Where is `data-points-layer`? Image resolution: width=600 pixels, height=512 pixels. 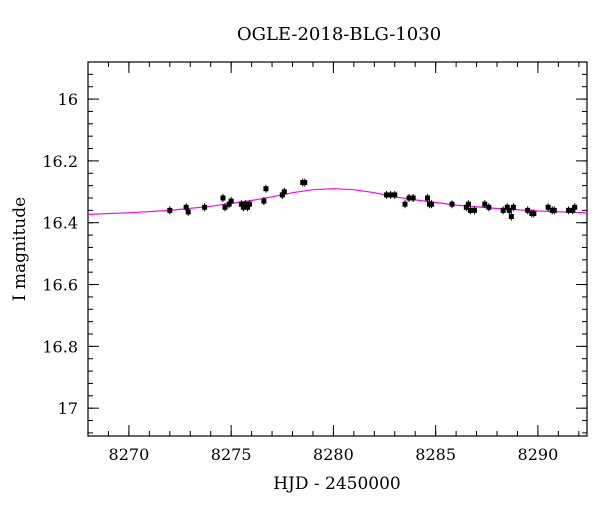
data-points-layer is located at coordinates (372, 199).